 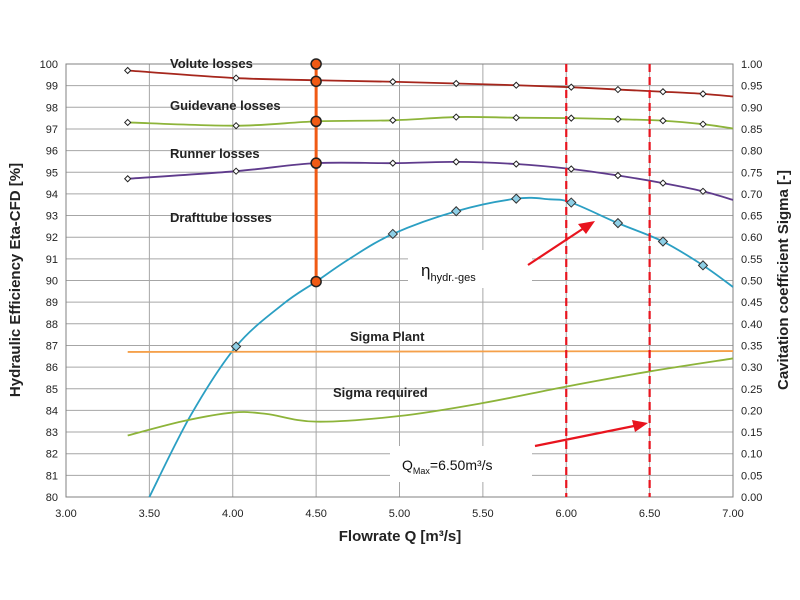 I want to click on y-tick-label: 98, so click(x=52, y=108).